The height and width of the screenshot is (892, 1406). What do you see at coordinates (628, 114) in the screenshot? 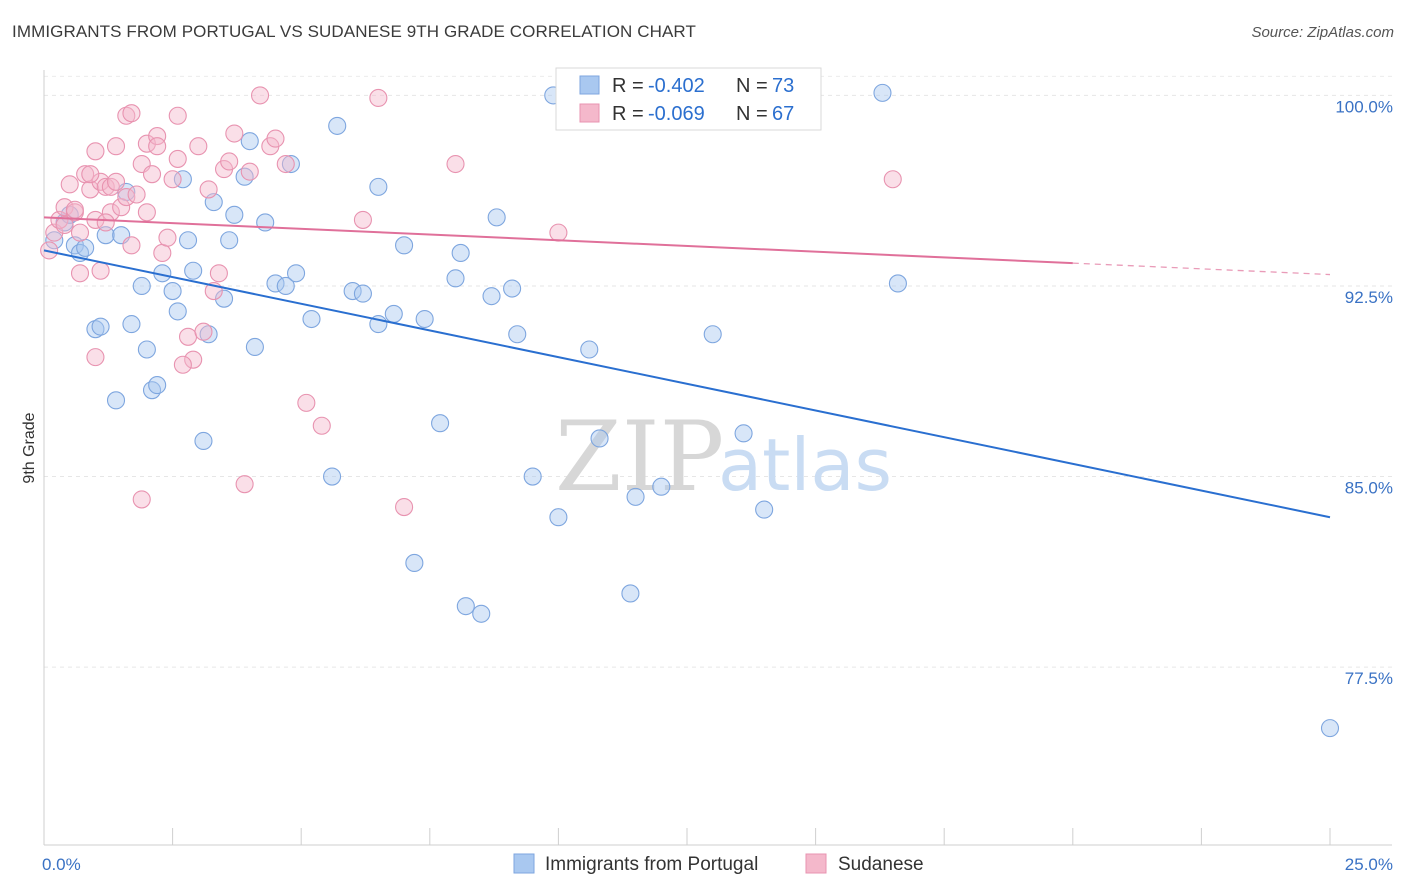
I see `legend-r-label-sudanese: R =` at bounding box center [628, 114].